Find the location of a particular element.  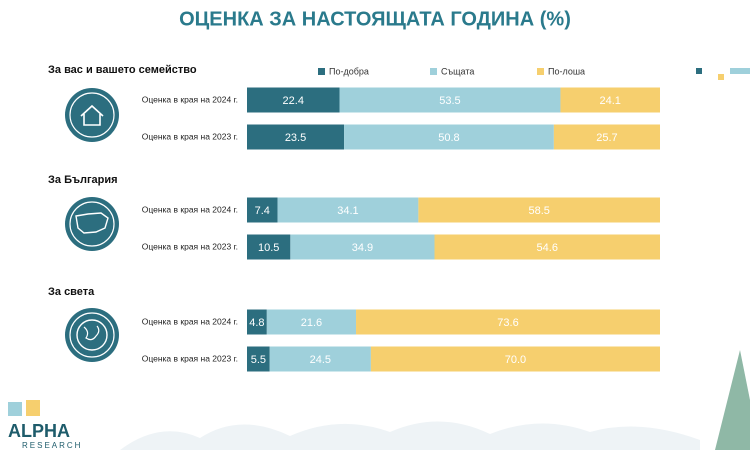

value-label: 4.8 is located at coordinates (256, 323).